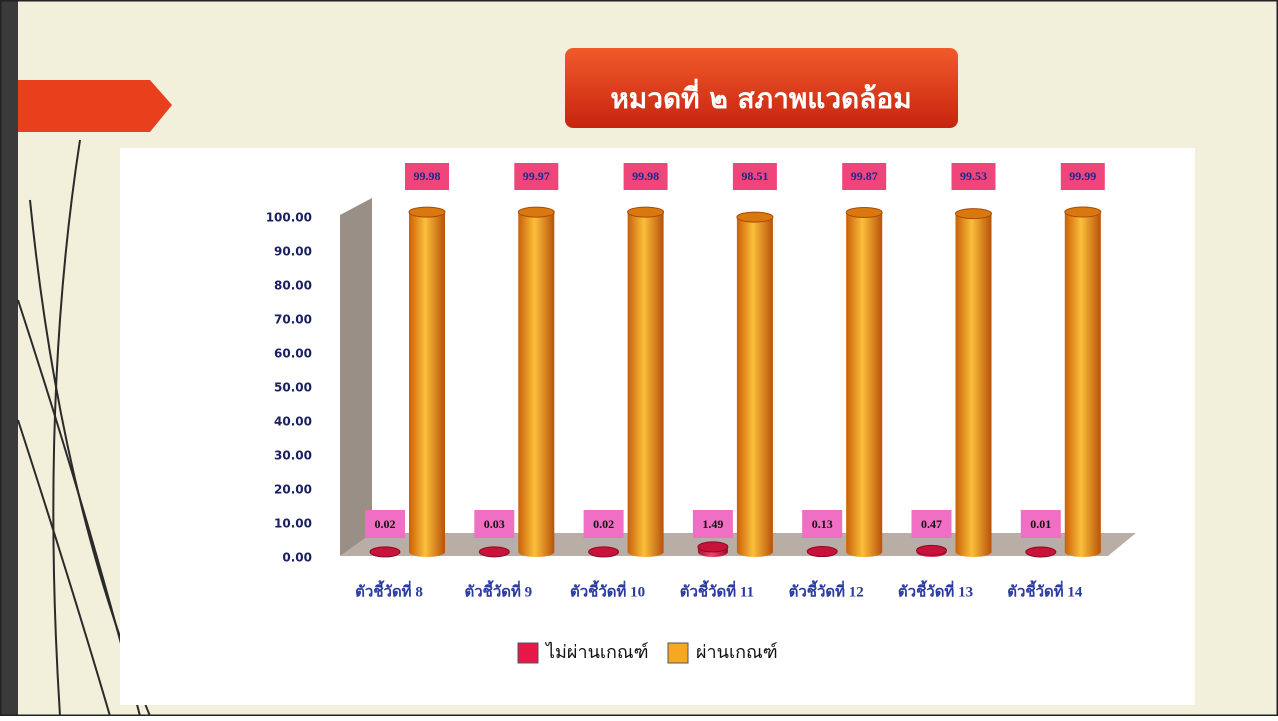  Describe the element at coordinates (293, 286) in the screenshot. I see `y-tick-label: 80.00` at that location.